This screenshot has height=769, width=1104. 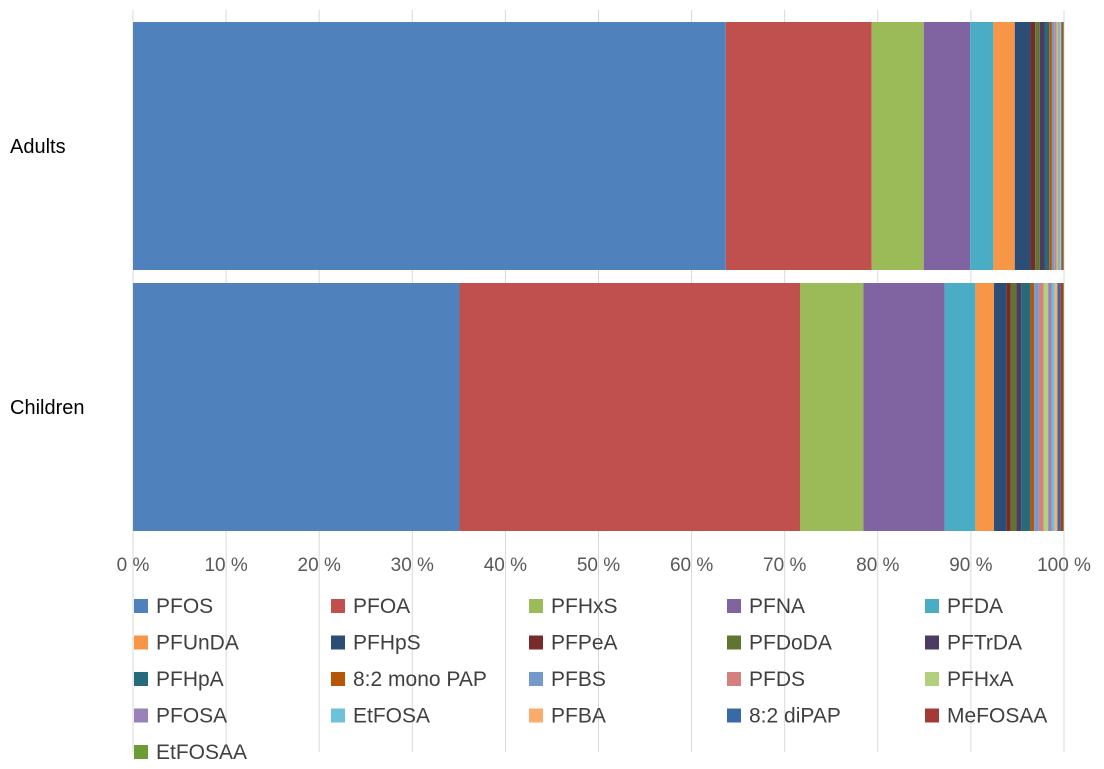 I want to click on legend-item: EtFOSAA, so click(x=190, y=752).